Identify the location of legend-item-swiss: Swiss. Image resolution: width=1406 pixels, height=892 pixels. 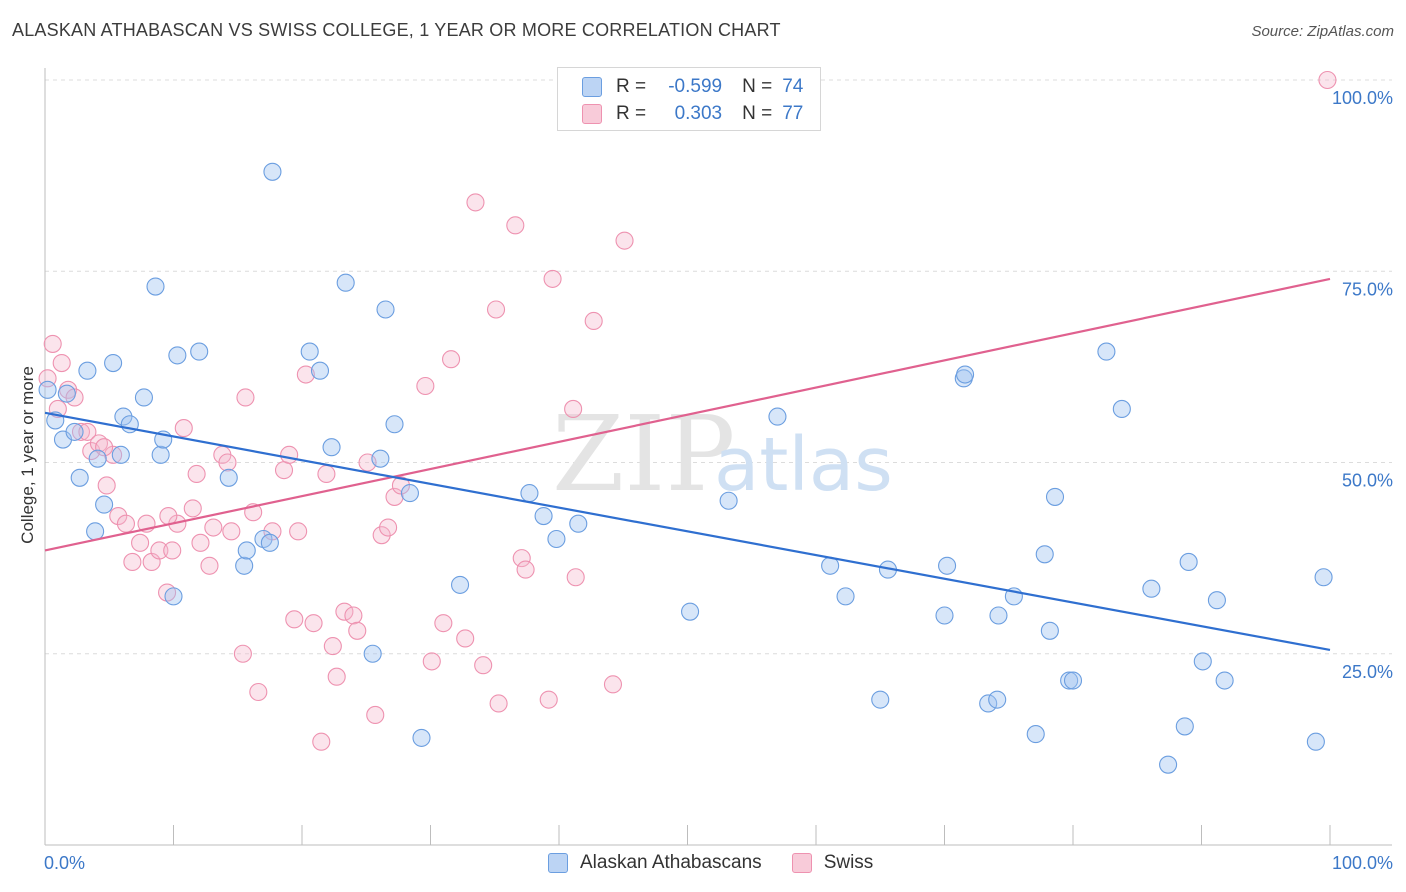
(832, 863).